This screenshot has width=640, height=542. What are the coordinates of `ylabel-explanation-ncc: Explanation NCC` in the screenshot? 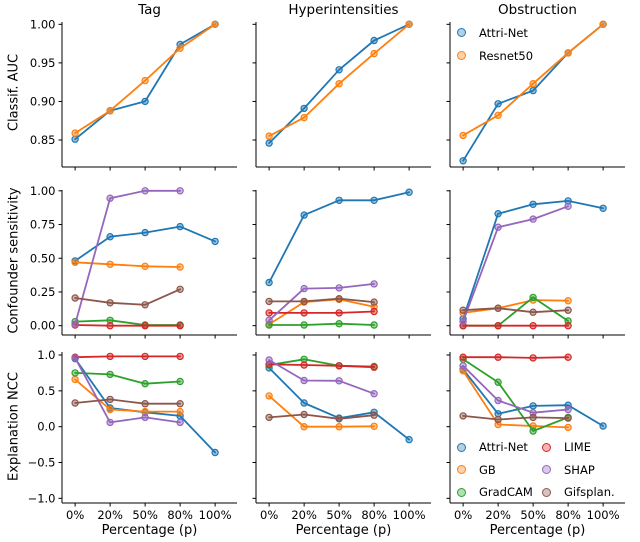 It's located at (14, 426).